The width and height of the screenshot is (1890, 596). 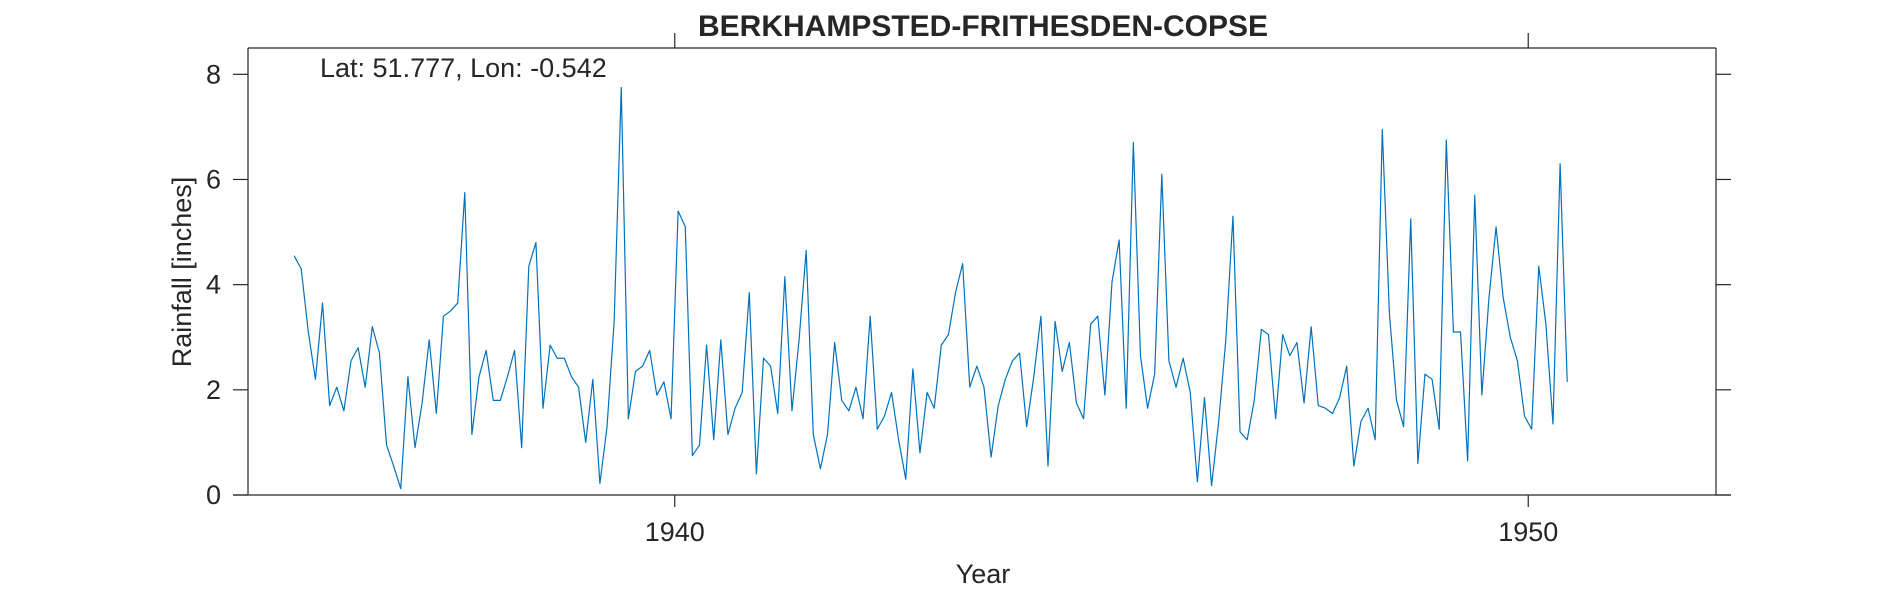 I want to click on station-coordinates-annotation: Lat: 51.777, Lon: -0.542, so click(x=463, y=68).